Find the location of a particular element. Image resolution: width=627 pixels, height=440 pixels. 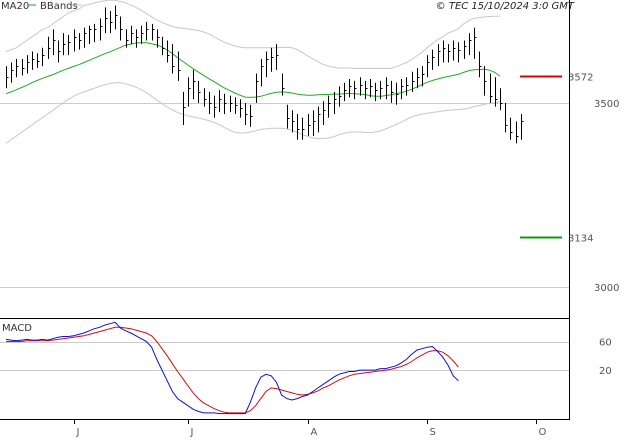

x-month-label: A is located at coordinates (314, 432).